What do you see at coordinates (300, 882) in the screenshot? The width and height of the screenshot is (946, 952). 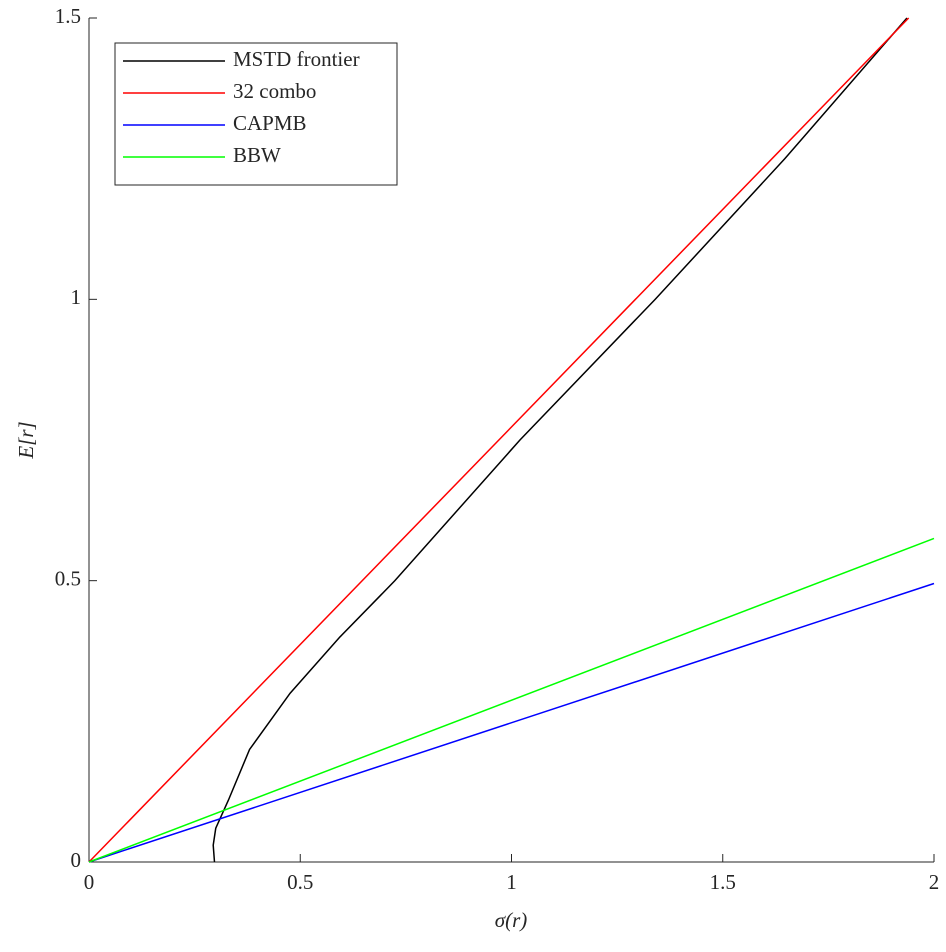 I see `x-tick-label: 0.5` at bounding box center [300, 882].